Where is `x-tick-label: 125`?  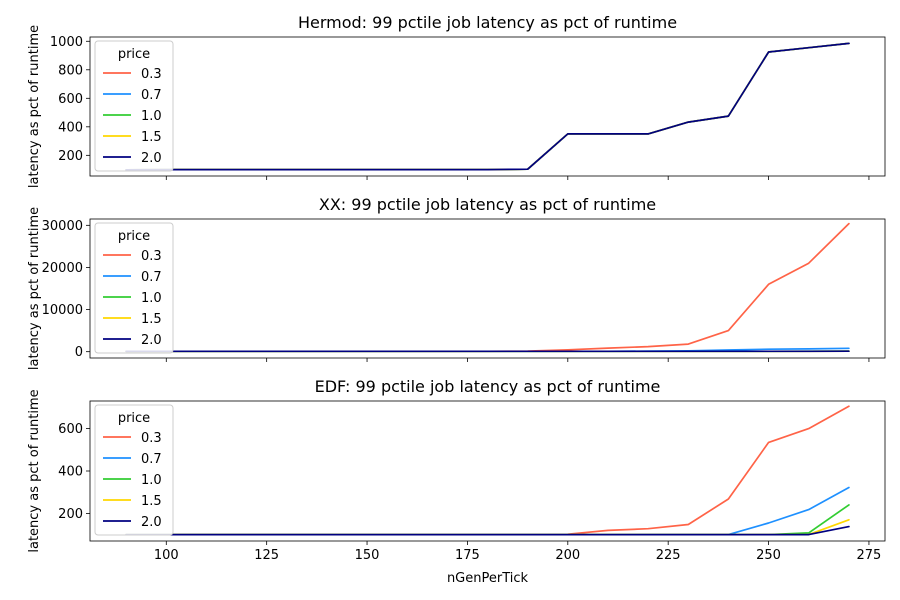
x-tick-label: 125 is located at coordinates (266, 555).